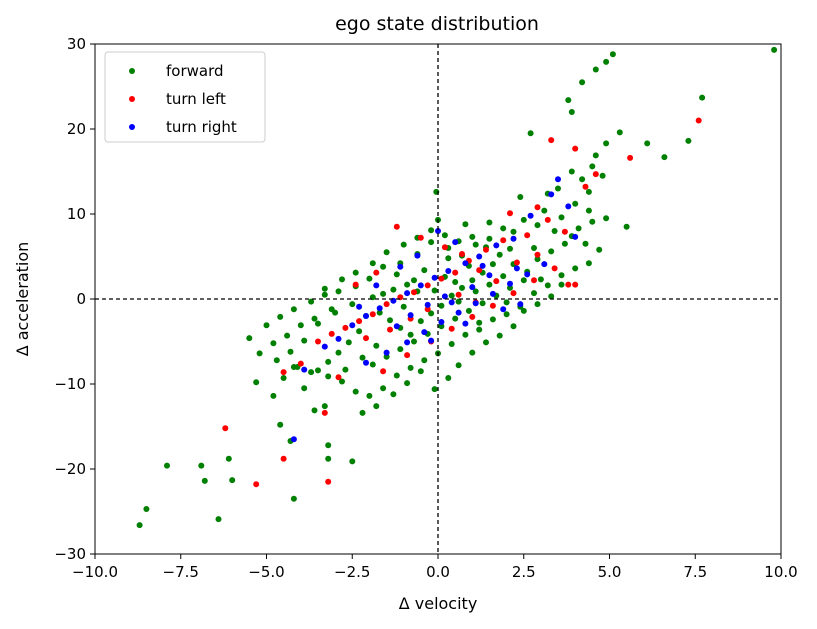  What do you see at coordinates (95, 572) in the screenshot?
I see `x-tick-label: −10.0` at bounding box center [95, 572].